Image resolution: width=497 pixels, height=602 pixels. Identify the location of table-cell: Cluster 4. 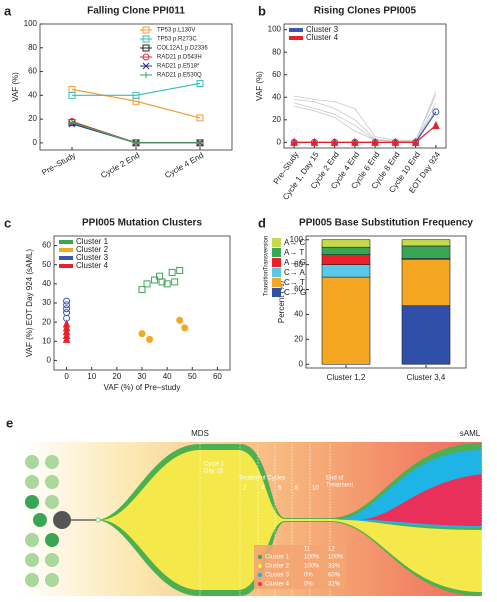
(277, 585).